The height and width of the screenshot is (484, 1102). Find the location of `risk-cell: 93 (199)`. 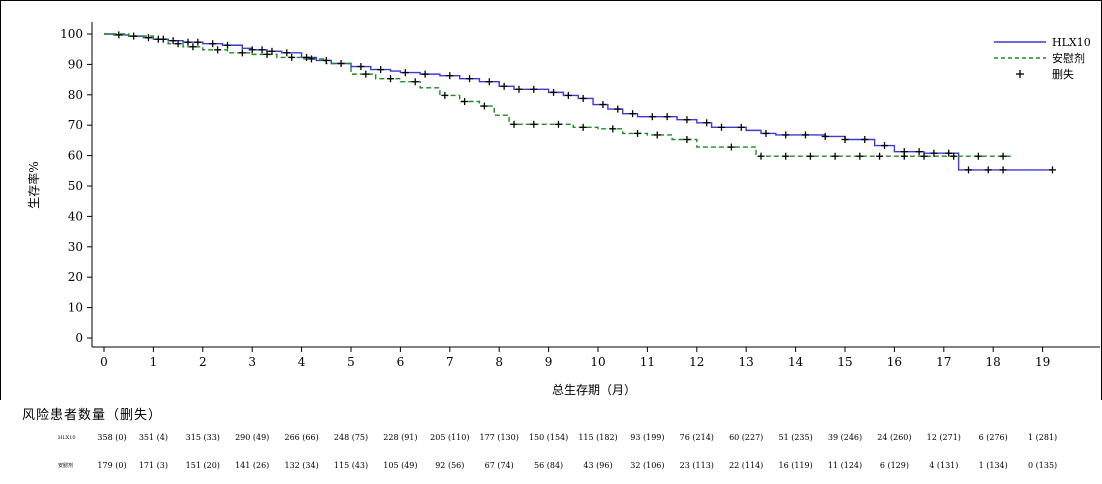

risk-cell: 93 (199) is located at coordinates (647, 437).